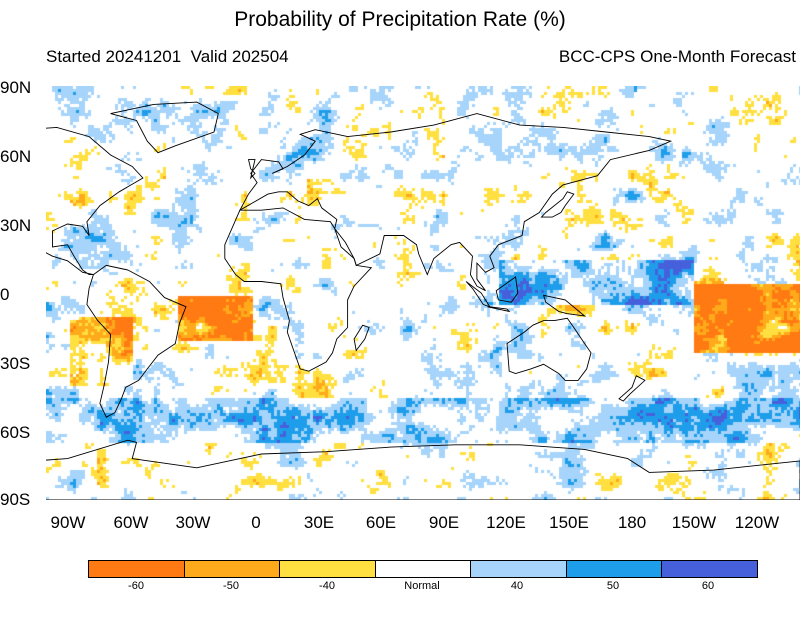 This screenshot has height=617, width=800. I want to click on legend-label: -40, so click(327, 586).